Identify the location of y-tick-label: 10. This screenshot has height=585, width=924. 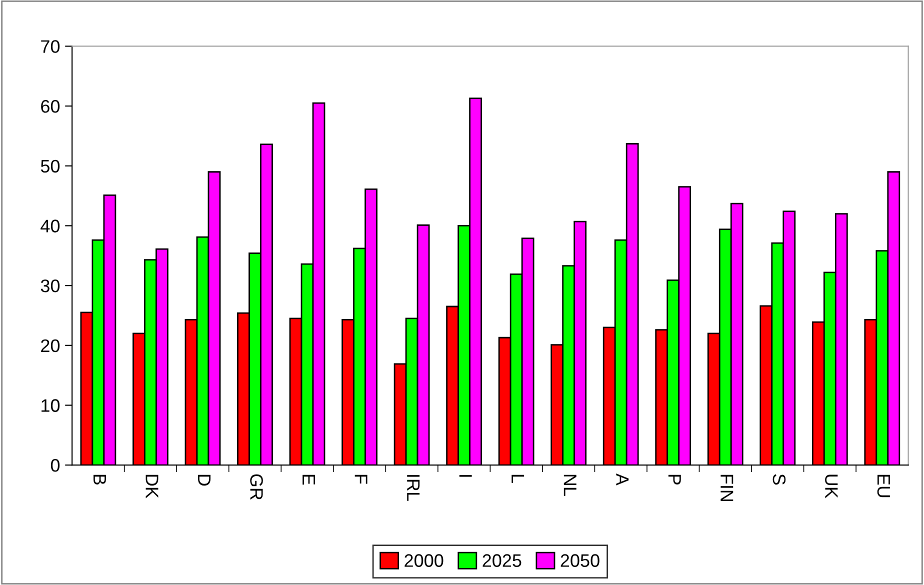
(51, 405).